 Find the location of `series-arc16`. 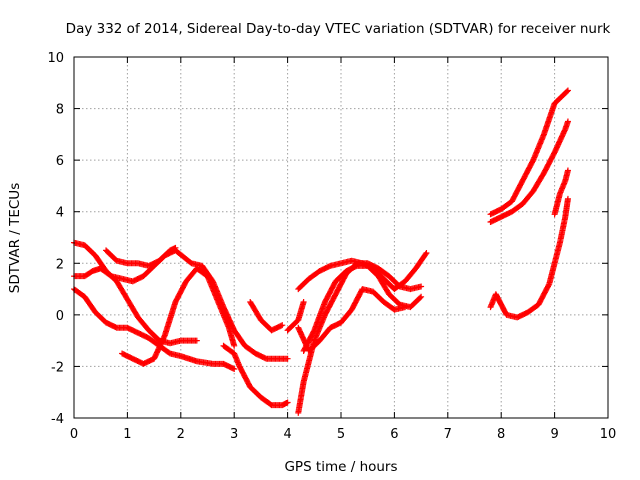

series-arc16 is located at coordinates (561, 192).